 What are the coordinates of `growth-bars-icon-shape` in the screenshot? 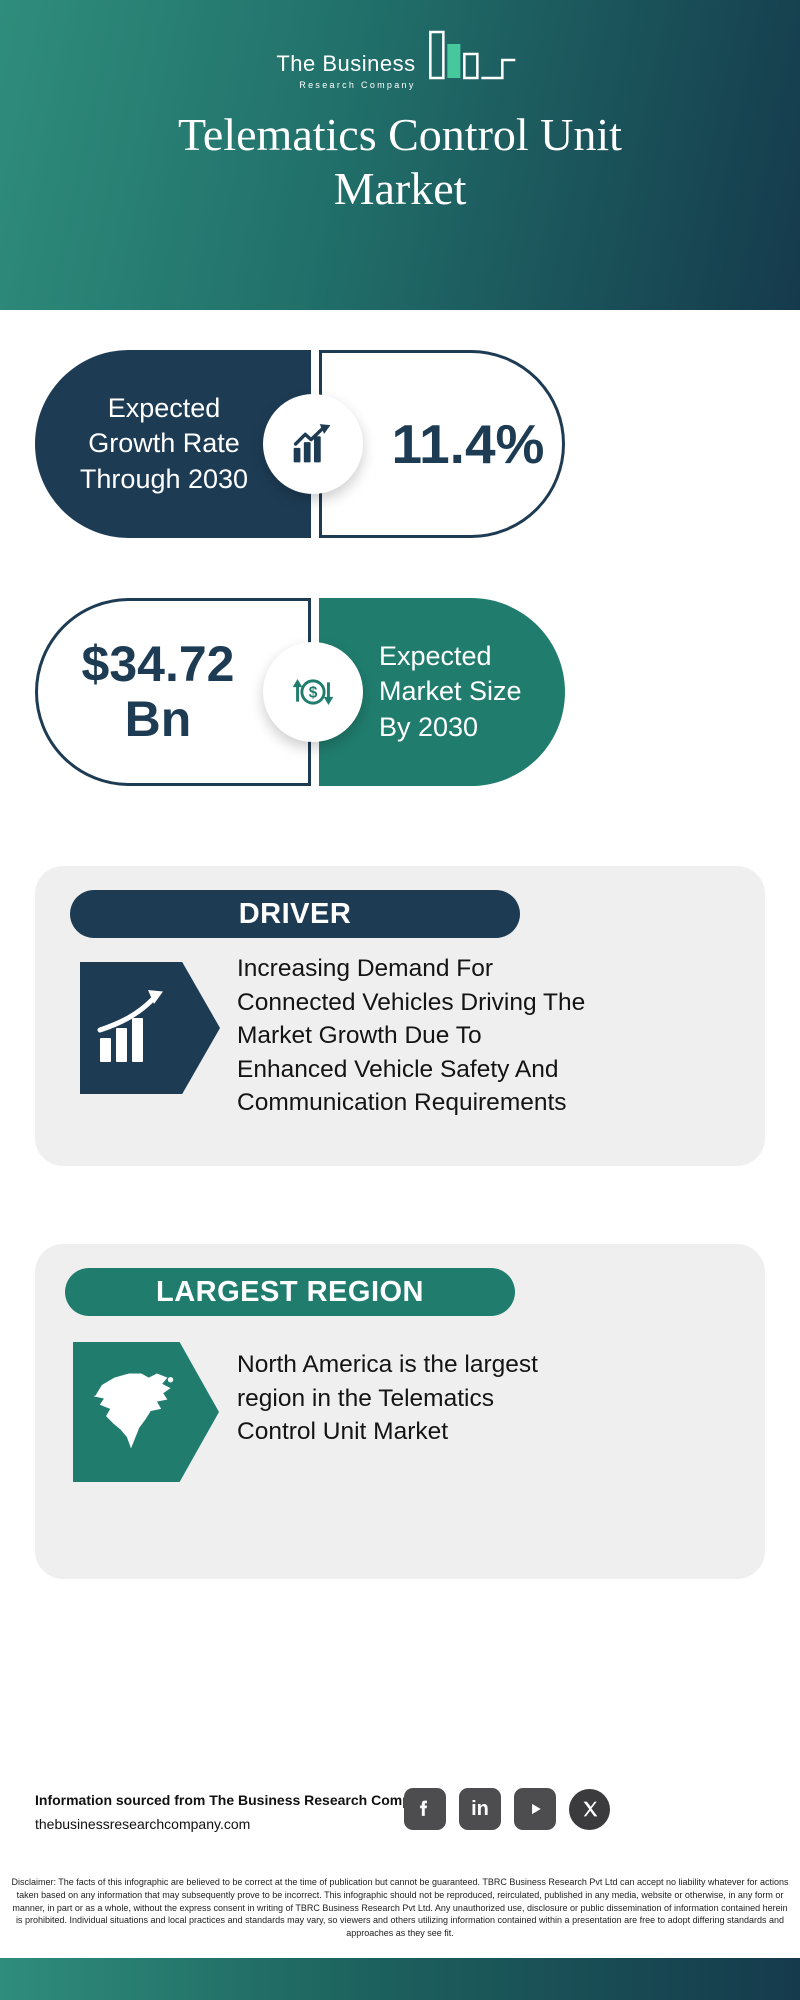 It's located at (150, 1028).